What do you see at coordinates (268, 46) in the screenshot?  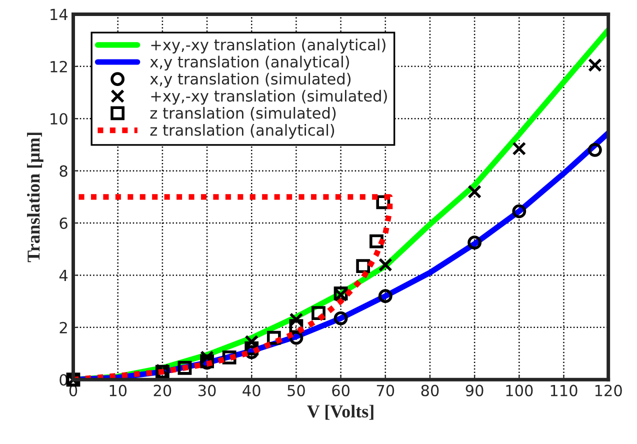 I see `legend-label: +xy,-xy translation (analytical)` at bounding box center [268, 46].